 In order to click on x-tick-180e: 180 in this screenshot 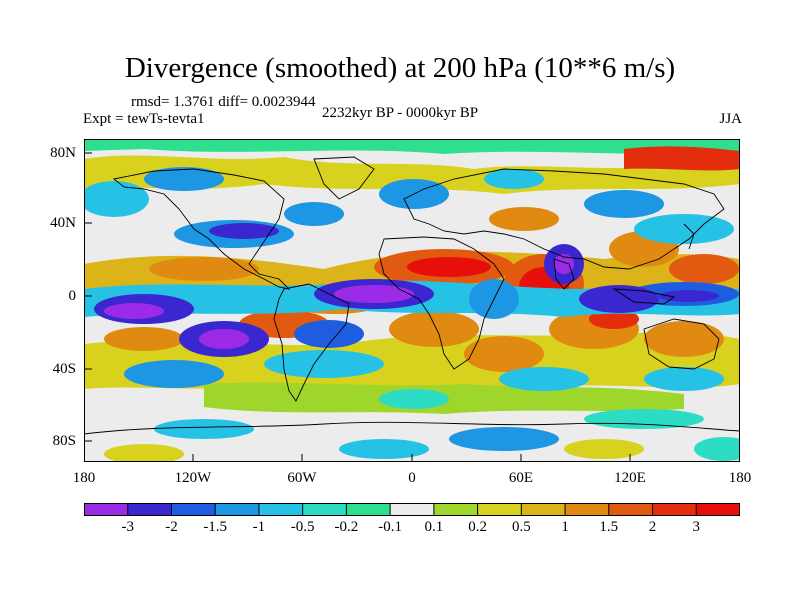, I will do `click(740, 478)`.